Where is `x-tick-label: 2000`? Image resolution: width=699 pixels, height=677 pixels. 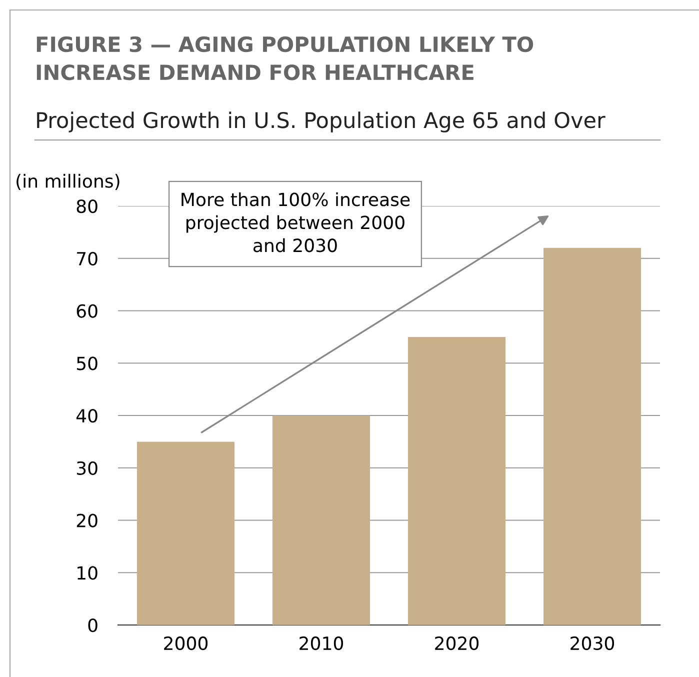 x-tick-label: 2000 is located at coordinates (186, 643).